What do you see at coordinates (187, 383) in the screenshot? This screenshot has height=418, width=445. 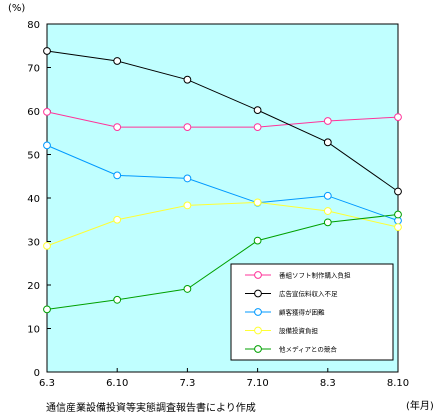 I see `x-tick-label: 7.3` at bounding box center [187, 383].